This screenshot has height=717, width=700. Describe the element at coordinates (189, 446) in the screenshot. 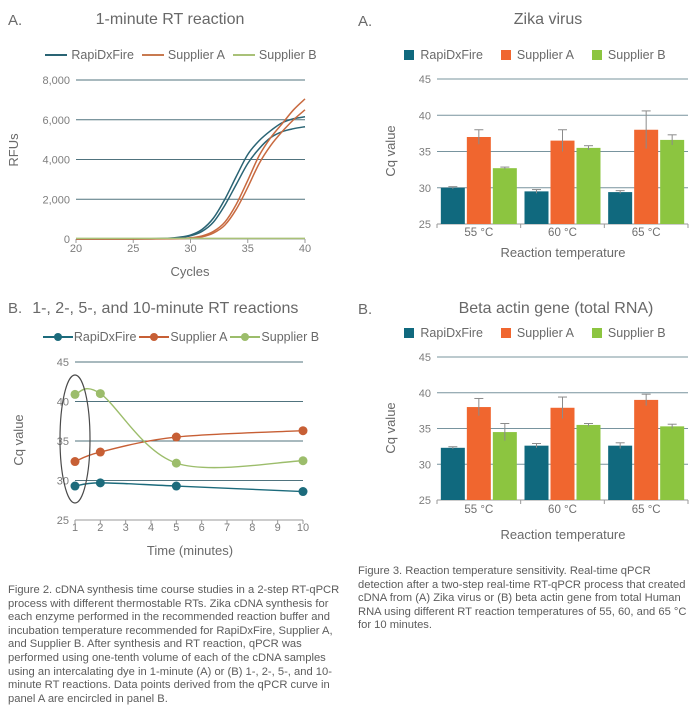

I see `series-line-supplier-a` at that location.